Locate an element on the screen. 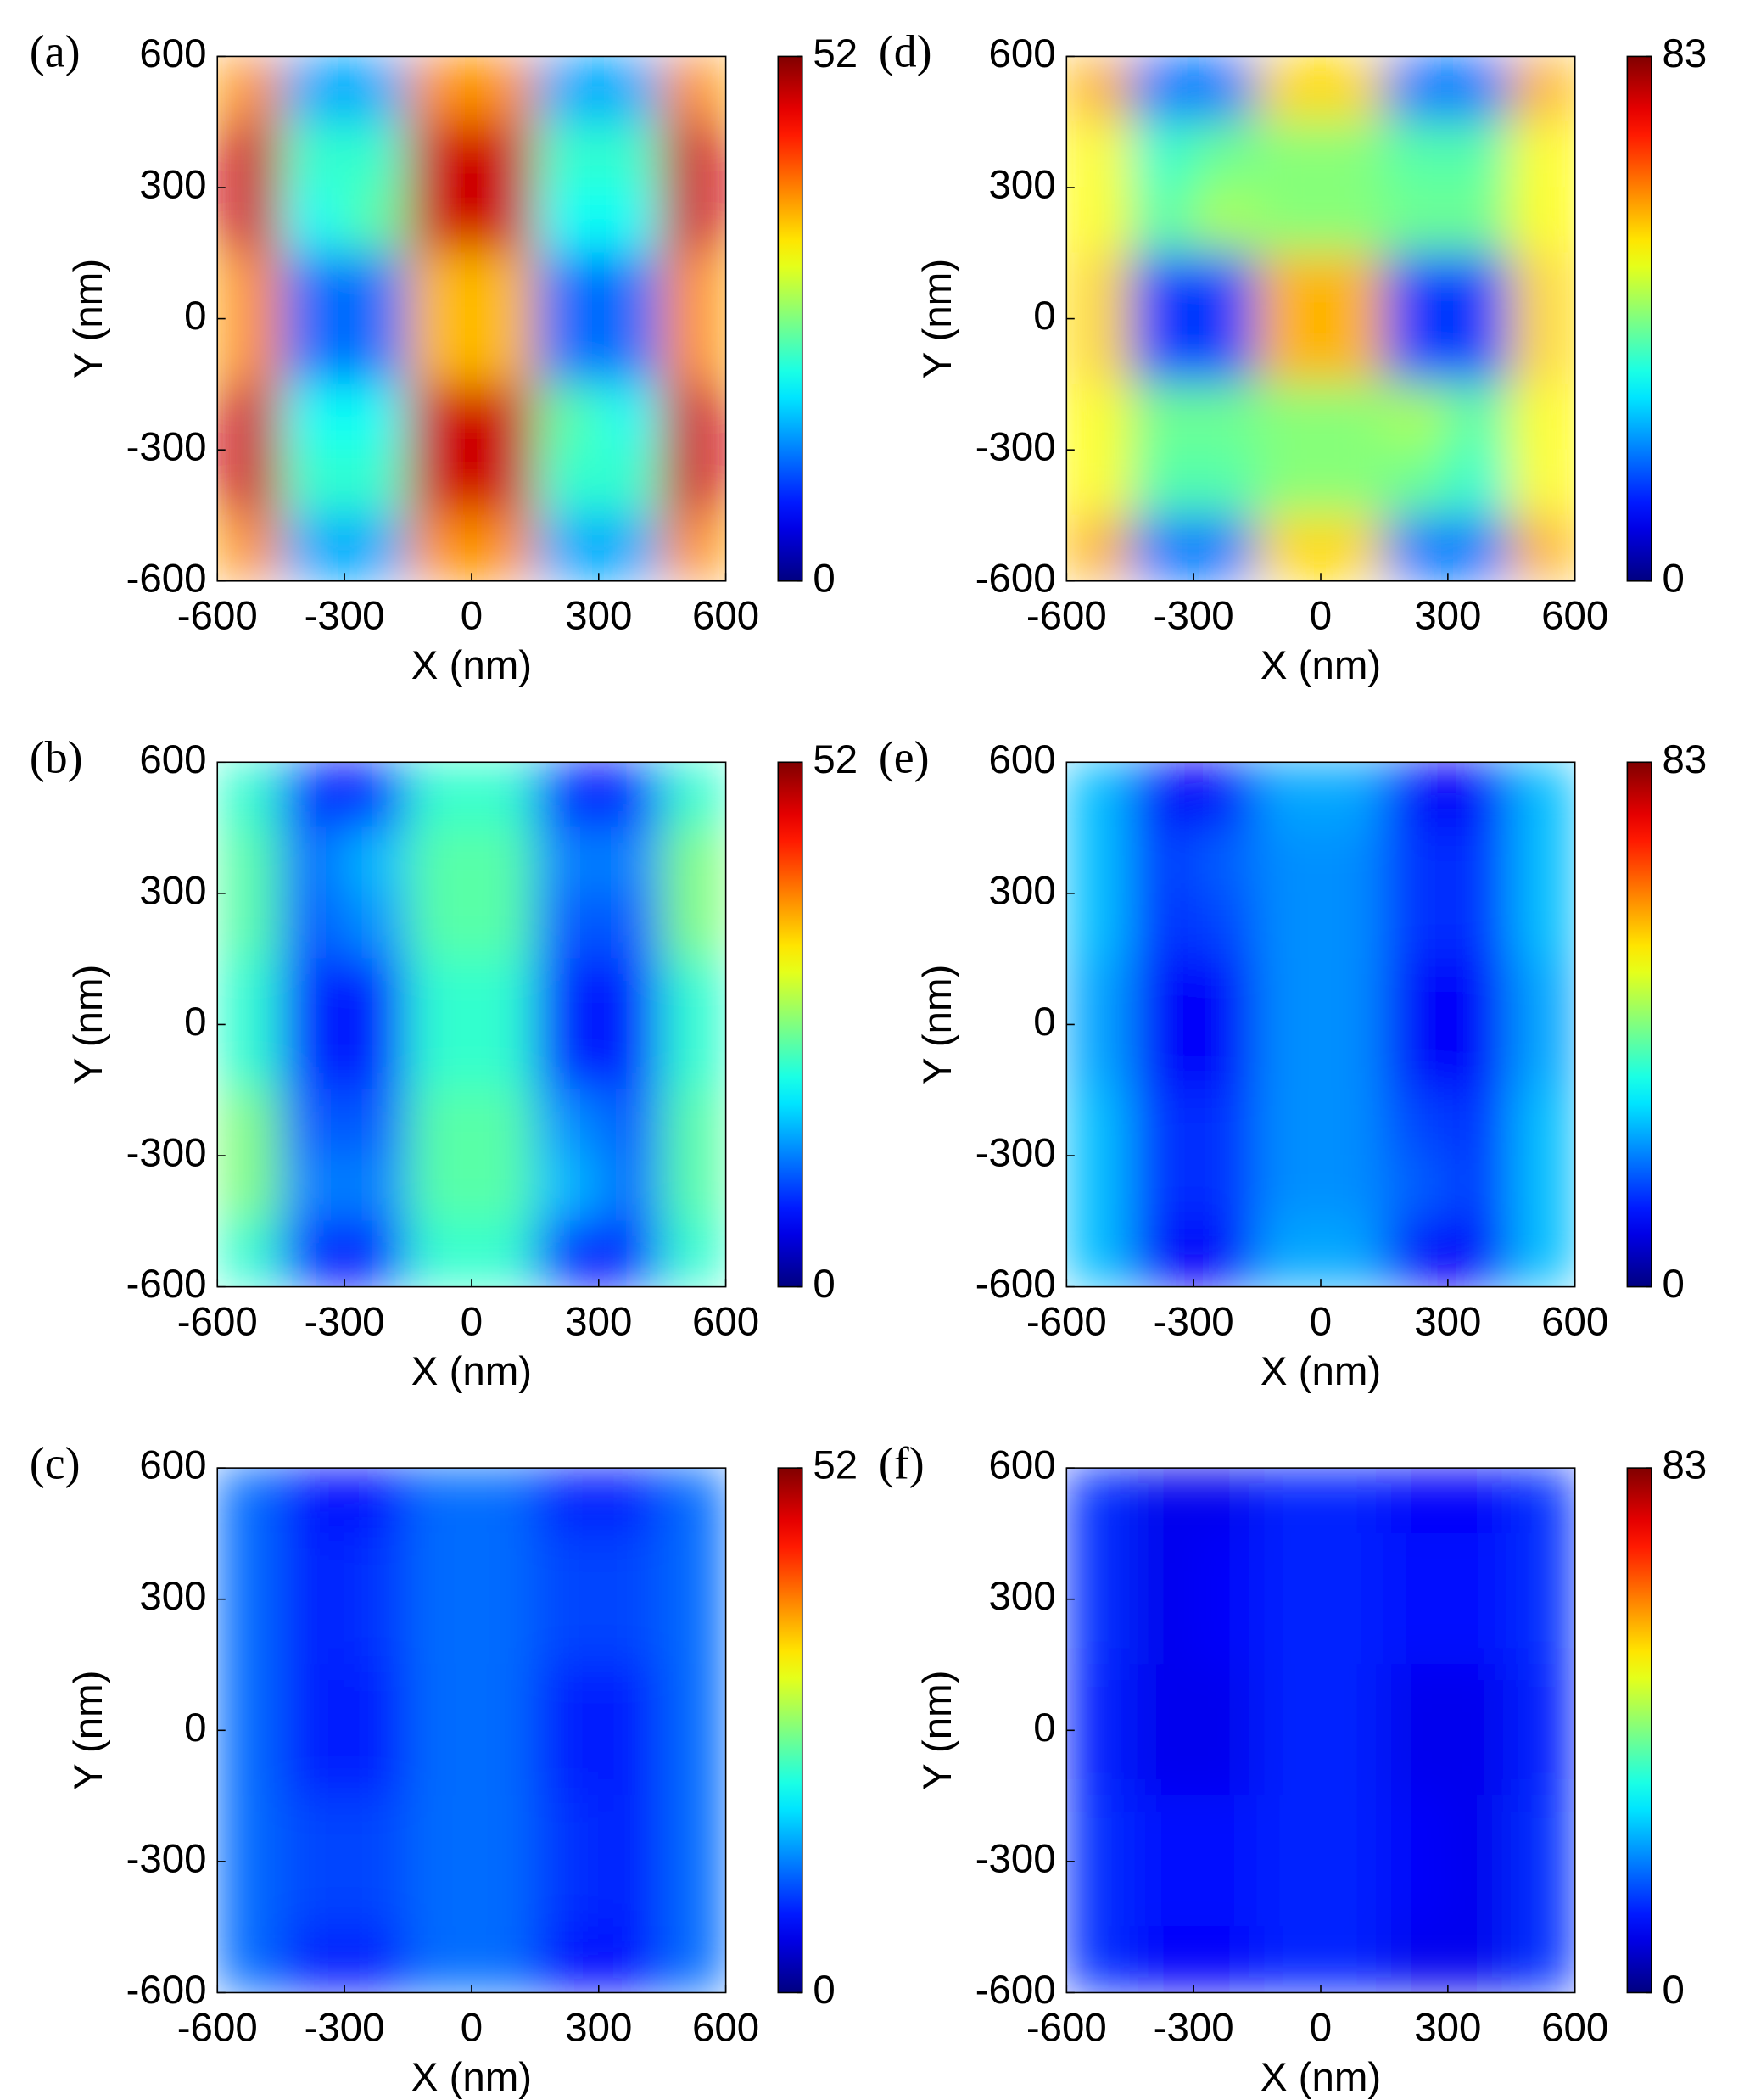  colorbar-tick-label: 52 is located at coordinates (835, 1466).